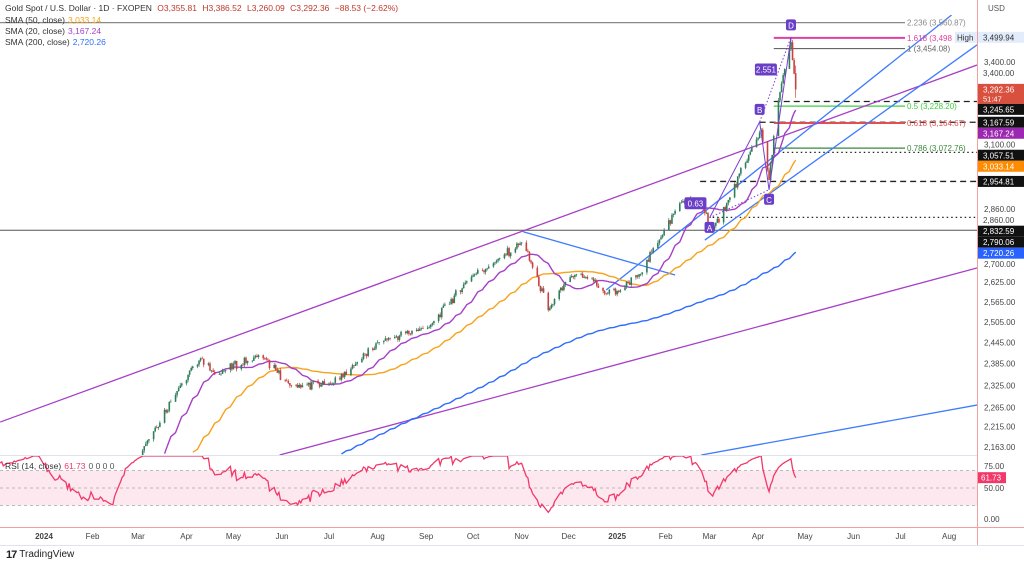 This screenshot has width=1024, height=566. I want to click on abcd-point-marker, so click(769, 199).